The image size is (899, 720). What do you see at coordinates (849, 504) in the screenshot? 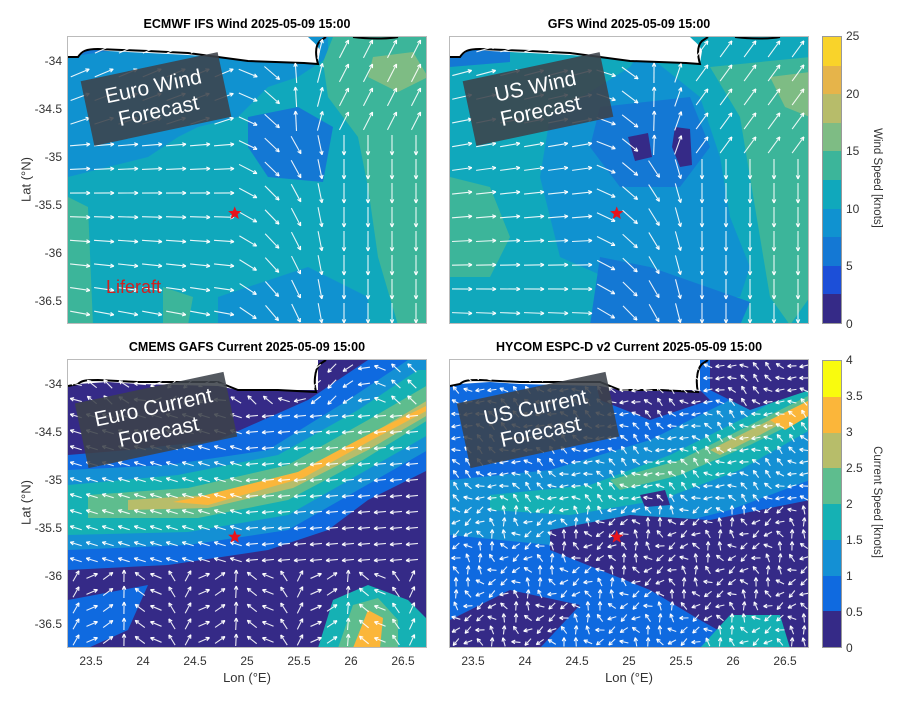
I see `colorbar-tick: 2` at bounding box center [849, 504].